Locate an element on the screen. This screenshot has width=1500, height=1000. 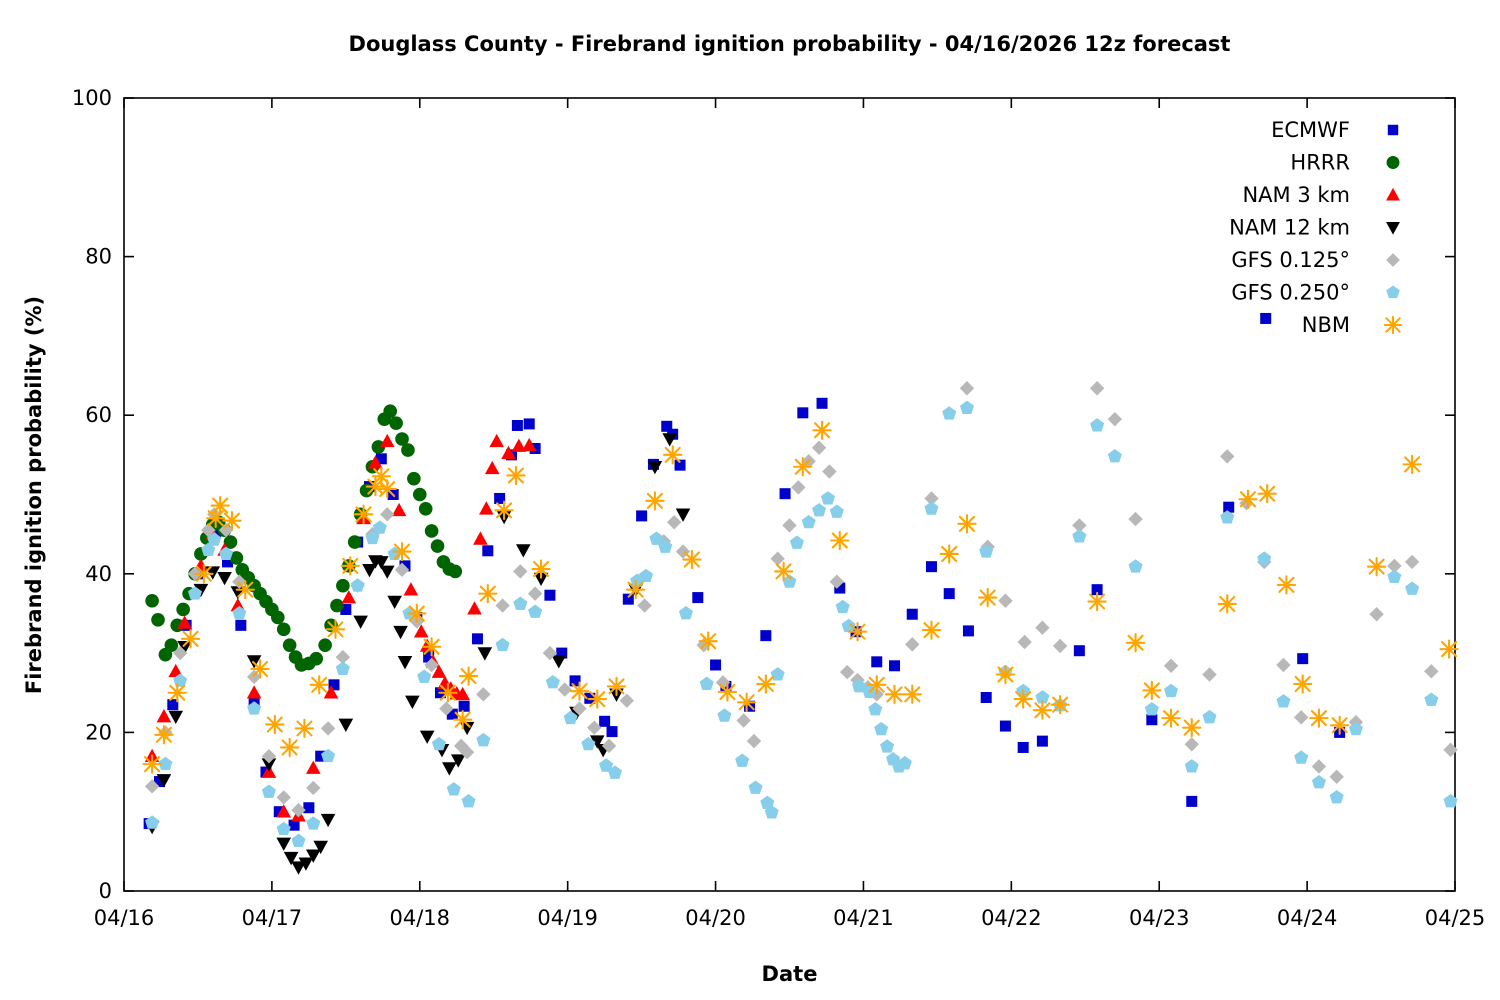
legend-marker-ecmwf is located at coordinates (1393, 130).